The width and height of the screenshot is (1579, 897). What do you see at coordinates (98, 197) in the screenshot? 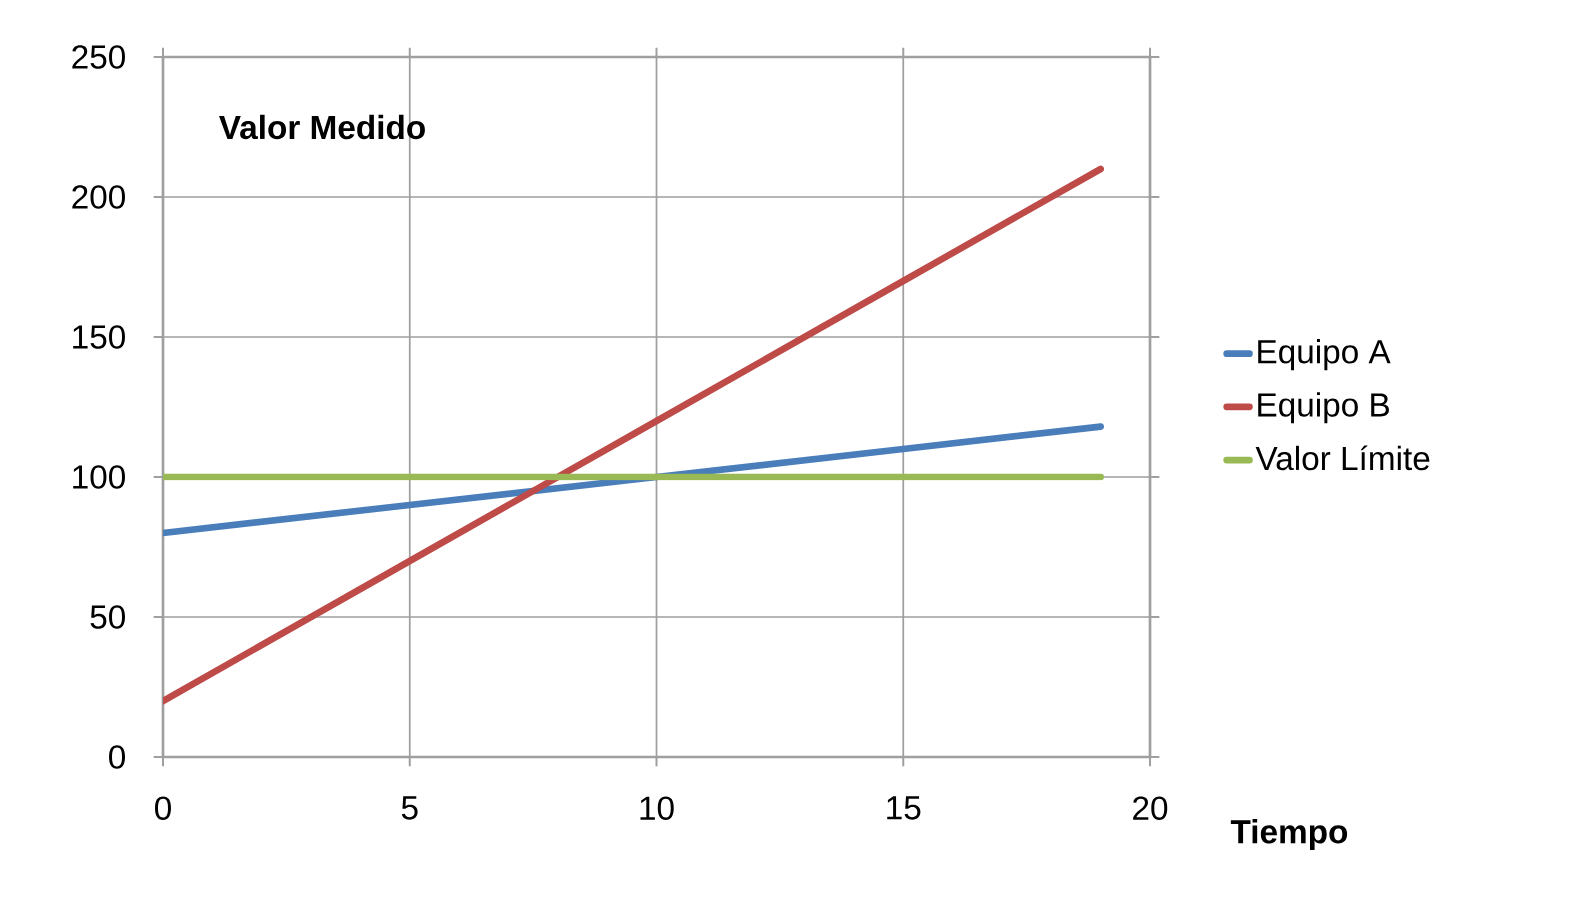
I see `y-tick-label: 200` at bounding box center [98, 197].